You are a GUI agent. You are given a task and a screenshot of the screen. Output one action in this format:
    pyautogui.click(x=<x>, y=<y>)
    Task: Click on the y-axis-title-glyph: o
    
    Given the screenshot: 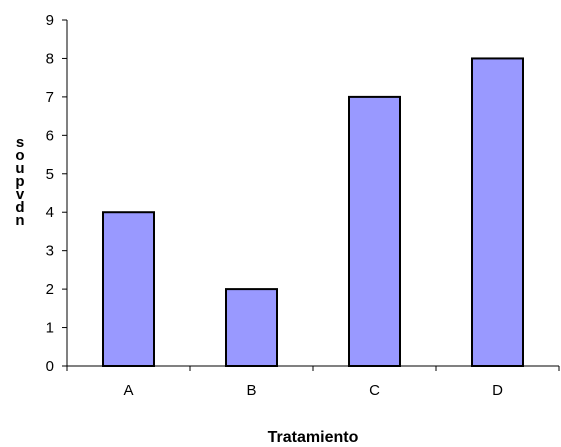 What is the action you would take?
    pyautogui.click(x=19, y=155)
    